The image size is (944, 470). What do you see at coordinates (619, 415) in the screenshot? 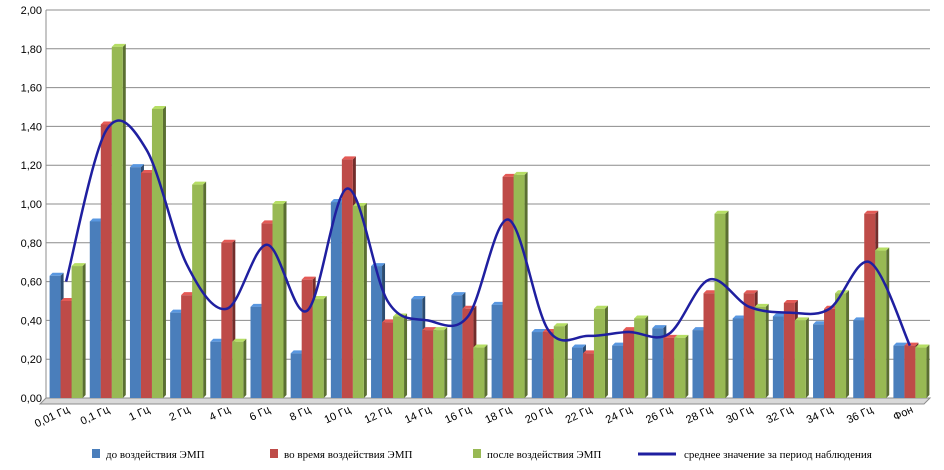
I see `x-tick-label: 24 Гц` at bounding box center [619, 415].